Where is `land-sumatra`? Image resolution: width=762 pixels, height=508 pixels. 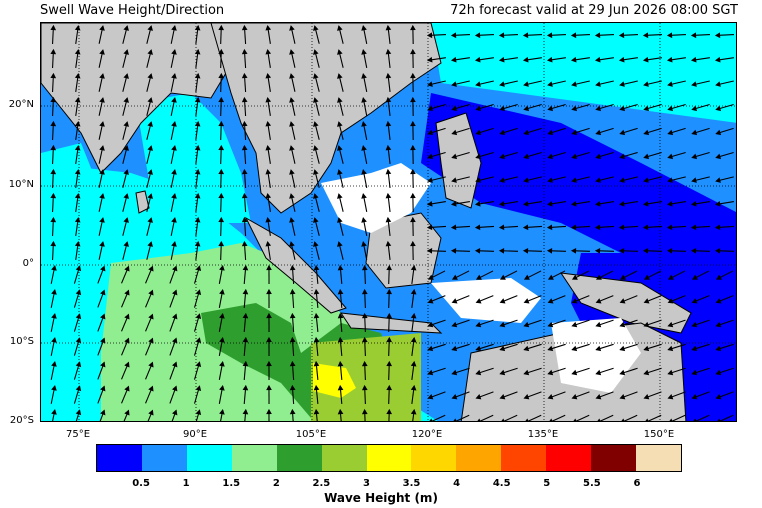
land-sumatra is located at coordinates (295, 265).